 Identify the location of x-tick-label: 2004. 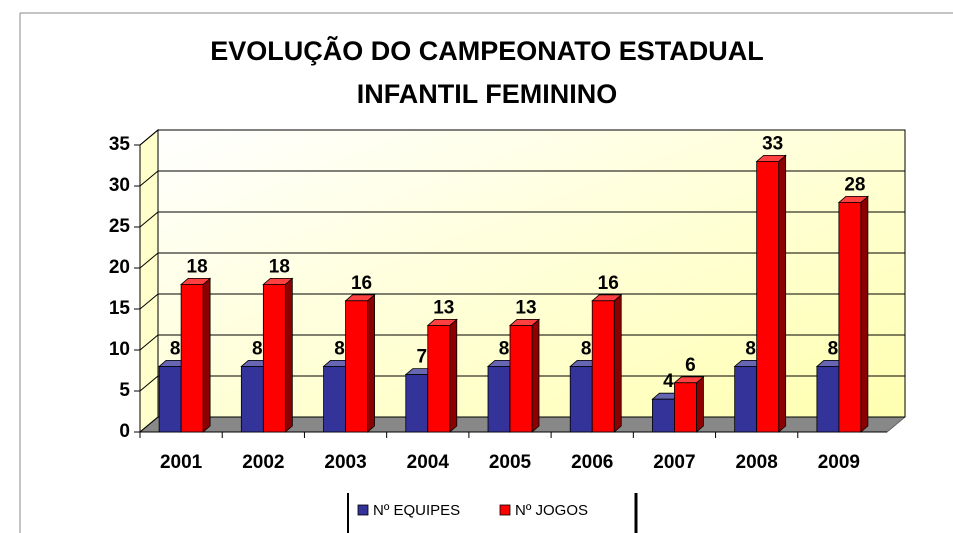
(428, 462).